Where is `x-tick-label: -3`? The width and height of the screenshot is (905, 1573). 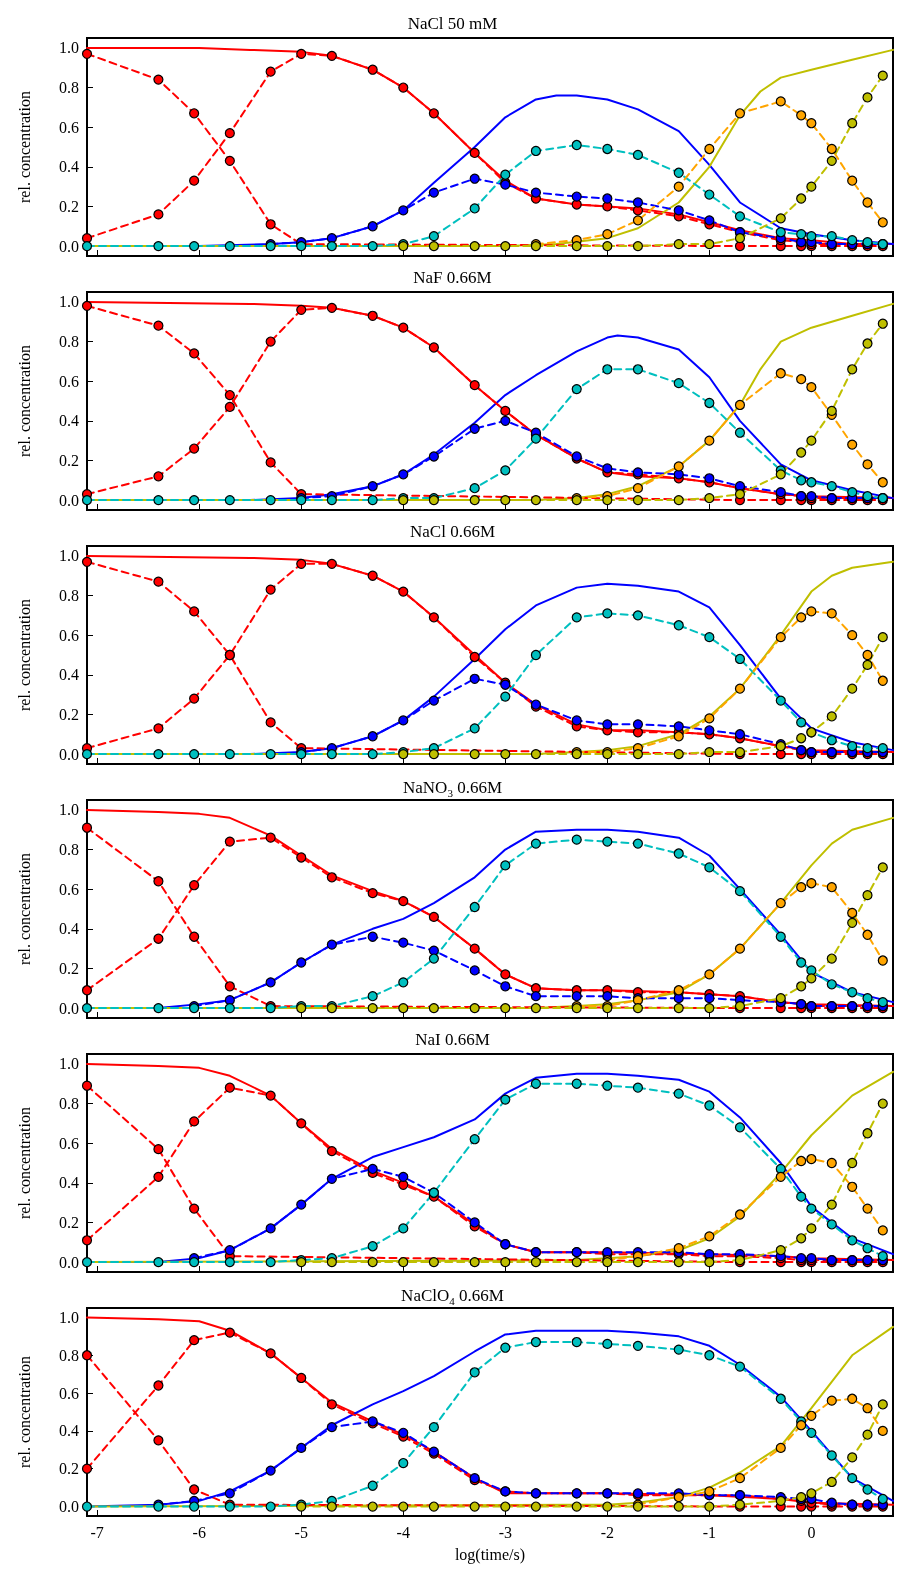
x-tick-label: -3 is located at coordinates (505, 1532).